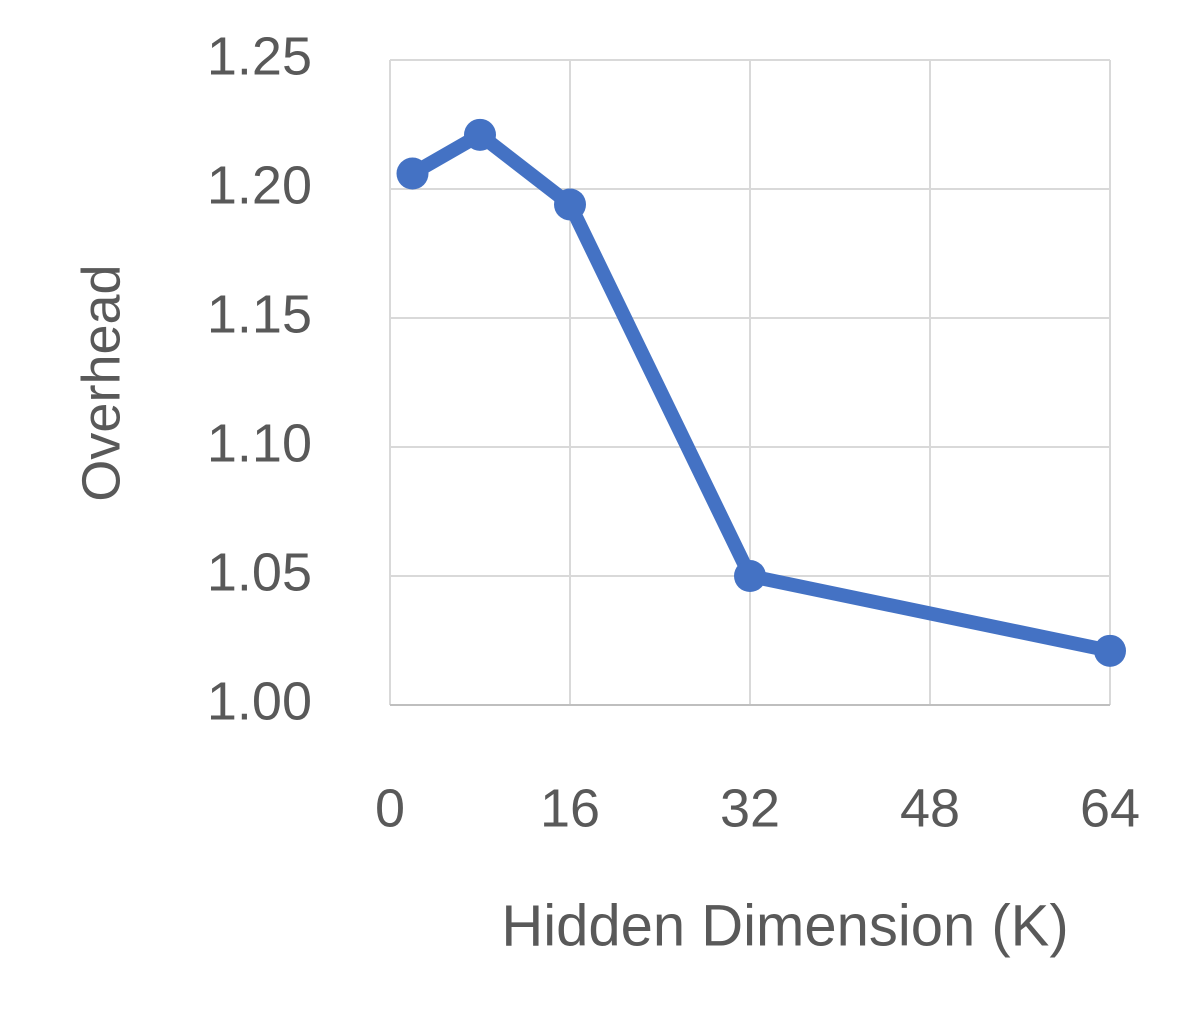  I want to click on y-tick-label: 1.15, so click(259, 314).